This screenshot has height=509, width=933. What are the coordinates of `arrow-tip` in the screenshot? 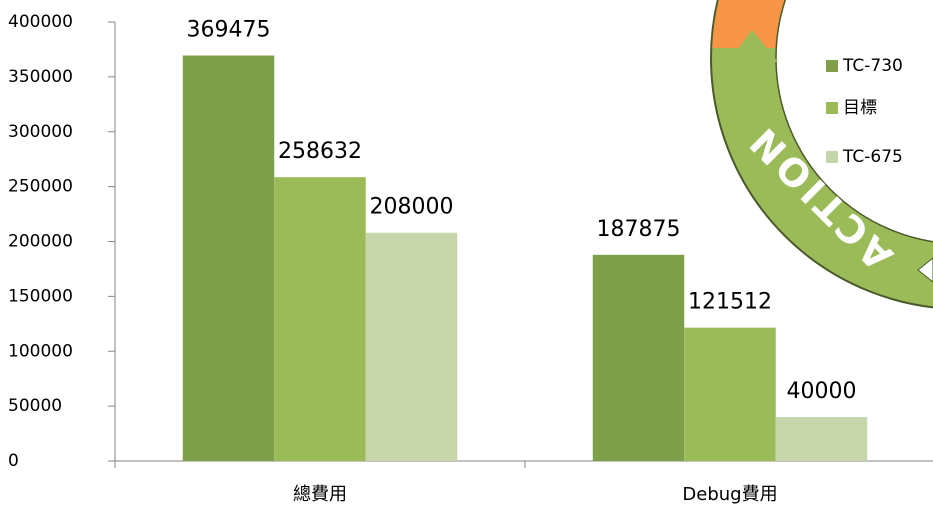 It's located at (925, 270).